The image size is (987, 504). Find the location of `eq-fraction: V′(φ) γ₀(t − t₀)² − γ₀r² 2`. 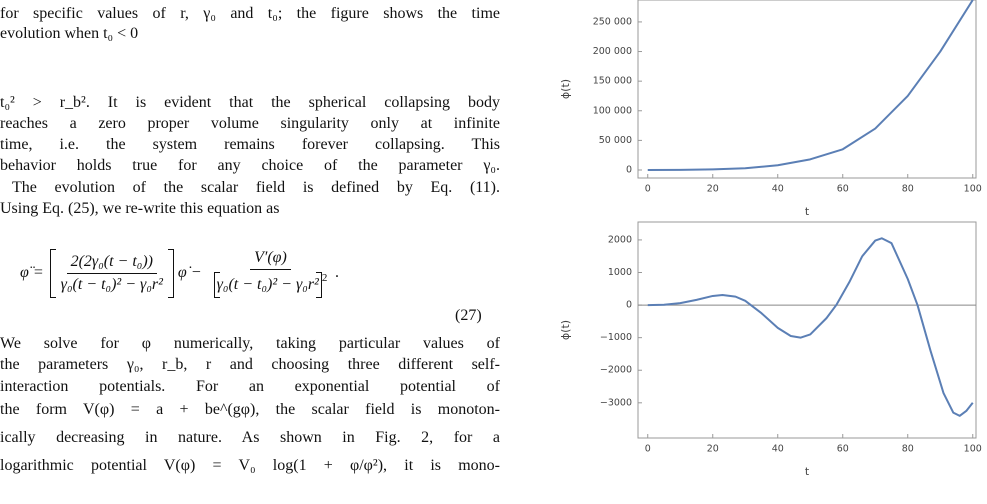

eq-fraction: V′(φ) γ₀(t − t₀)² − γ₀r² 2 is located at coordinates (271, 273).